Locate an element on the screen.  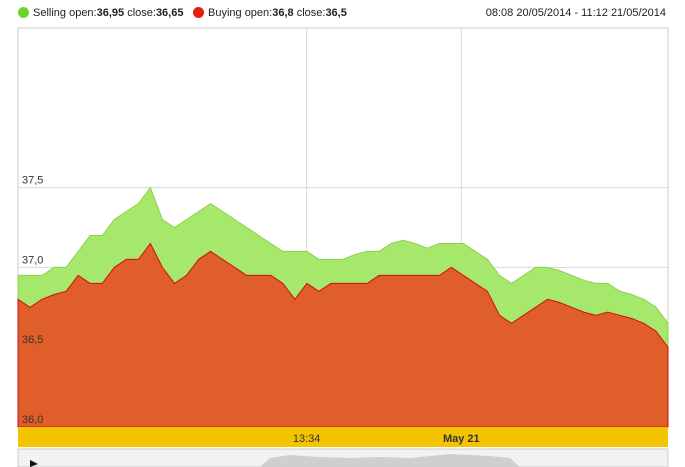
y-tick-label: 37,0 is located at coordinates (32, 260).